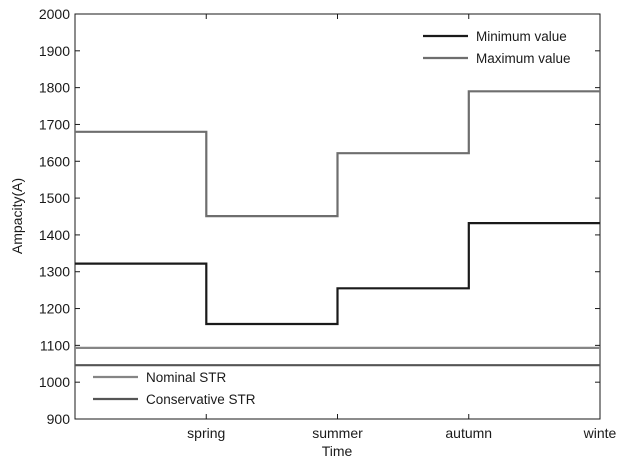 The height and width of the screenshot is (463, 617). Describe the element at coordinates (54, 272) in the screenshot. I see `y-tick-label: 1300` at that location.